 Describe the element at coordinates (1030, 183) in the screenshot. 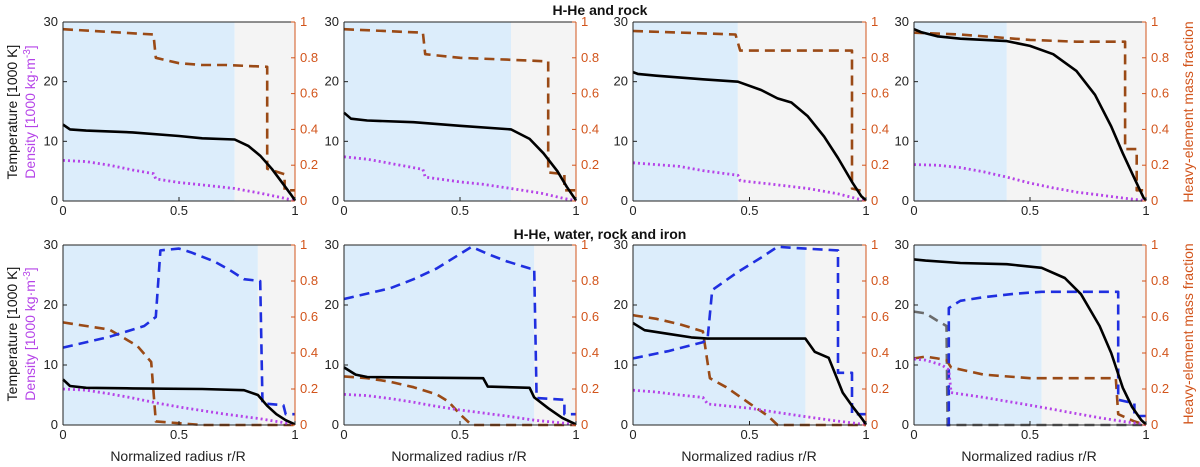

I see `panel-r1c4-density-line` at that location.